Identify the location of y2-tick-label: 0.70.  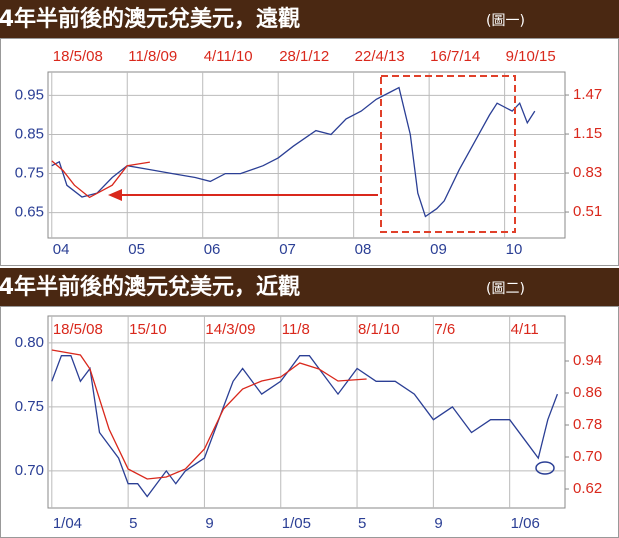
(587, 456).